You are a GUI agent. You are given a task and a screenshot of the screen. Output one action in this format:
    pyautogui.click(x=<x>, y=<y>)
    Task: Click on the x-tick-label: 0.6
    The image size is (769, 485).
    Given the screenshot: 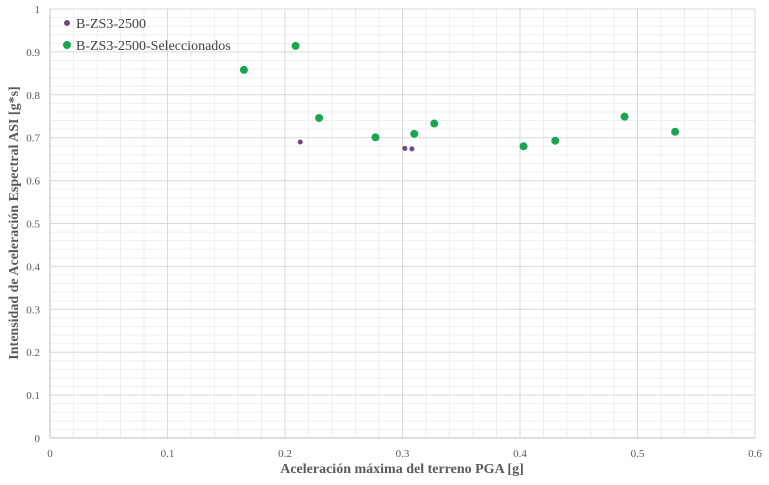 What is the action you would take?
    pyautogui.click(x=755, y=454)
    